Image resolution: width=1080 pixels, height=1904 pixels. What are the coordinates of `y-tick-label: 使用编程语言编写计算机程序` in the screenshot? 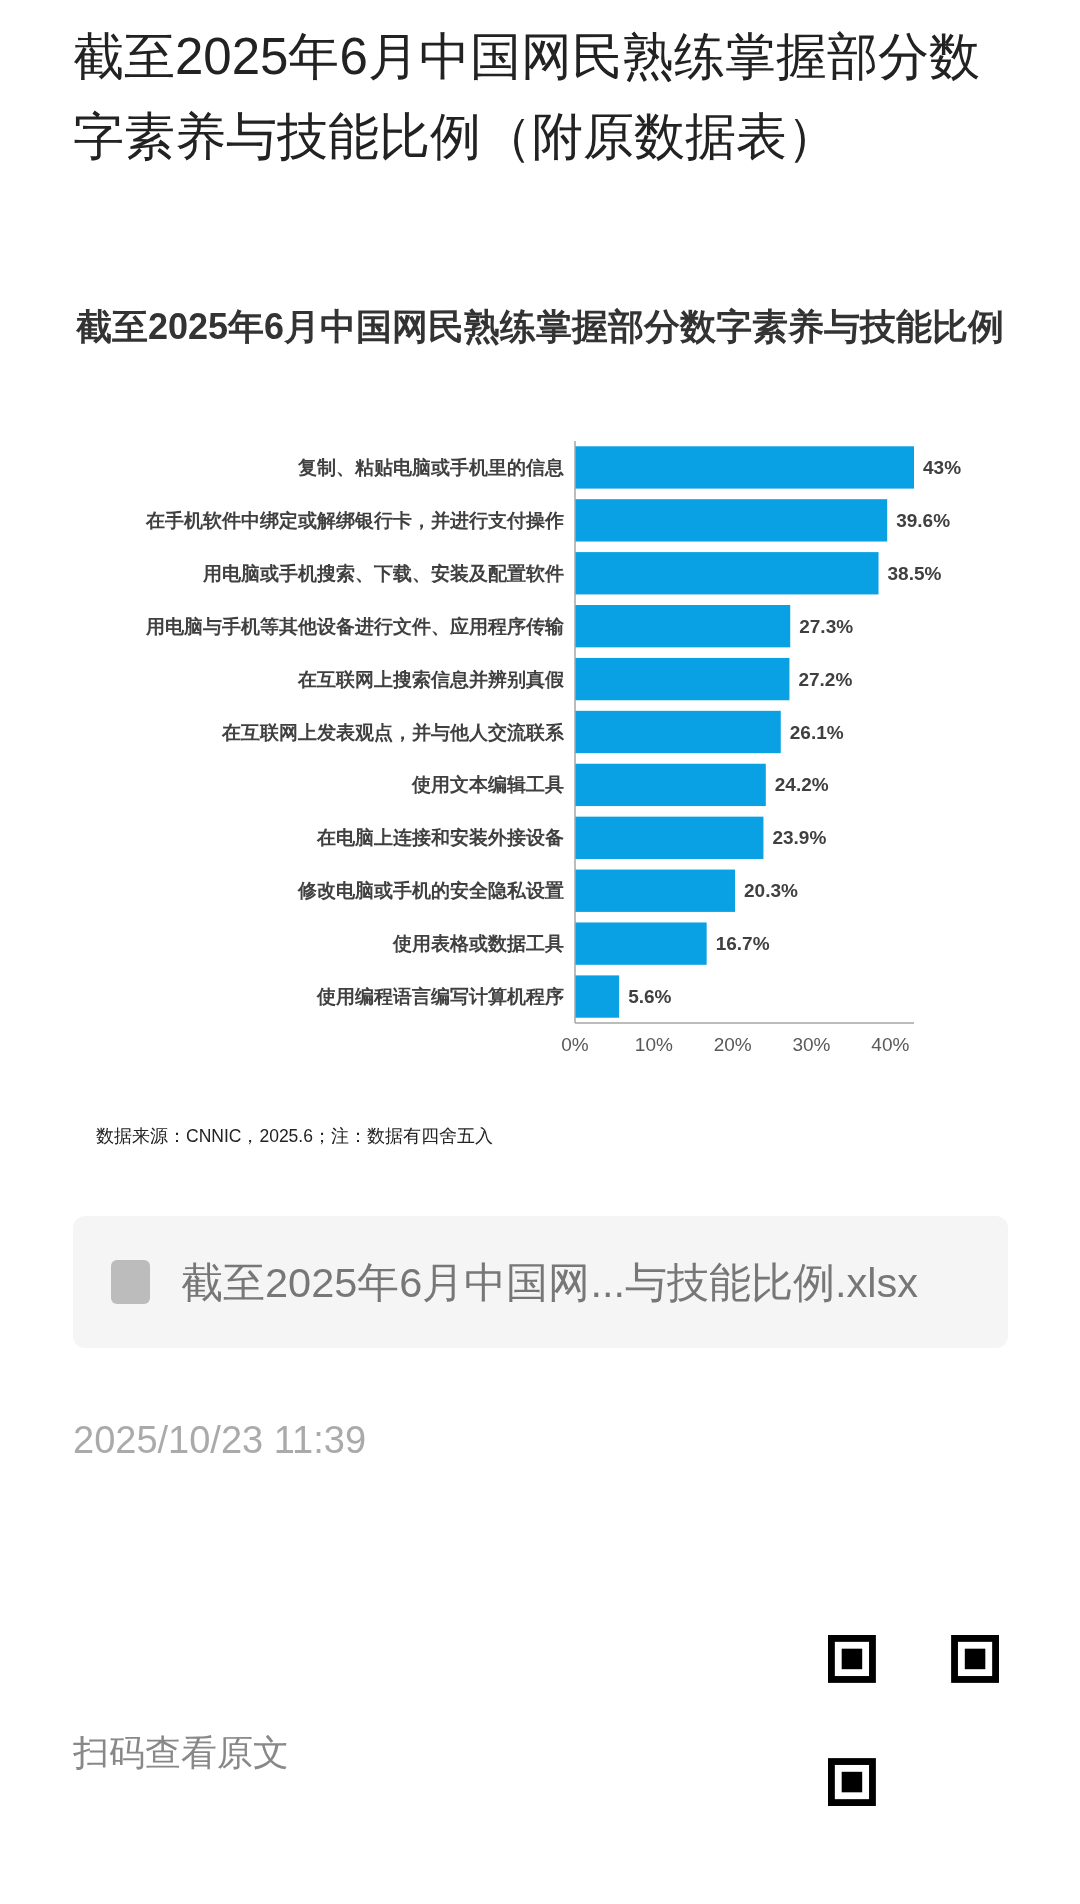 It's located at (440, 997).